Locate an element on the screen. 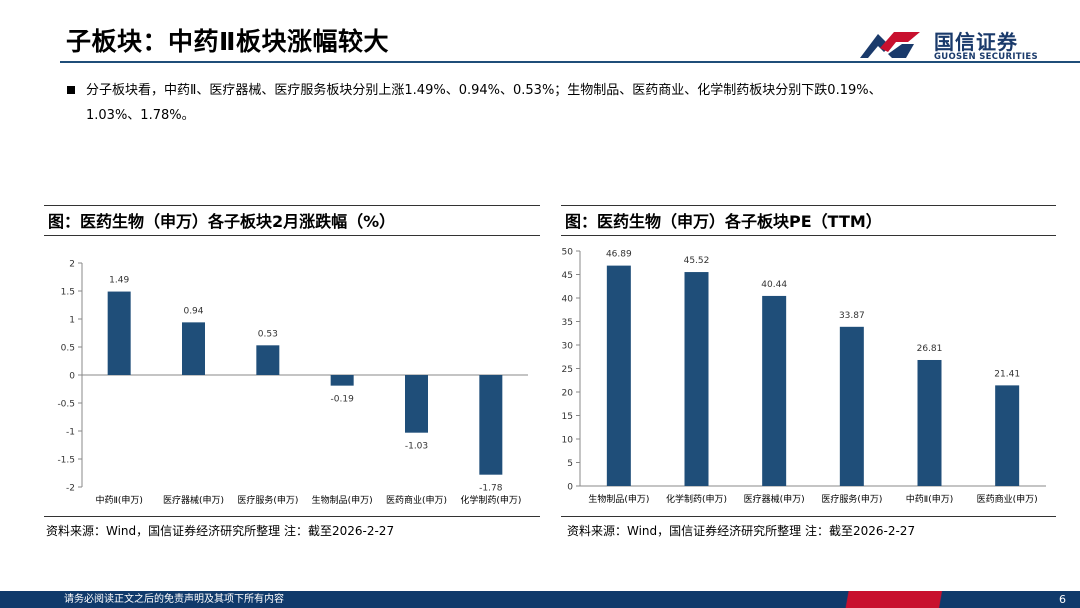  right-chart-y-tick-label: 25 is located at coordinates (567, 370).